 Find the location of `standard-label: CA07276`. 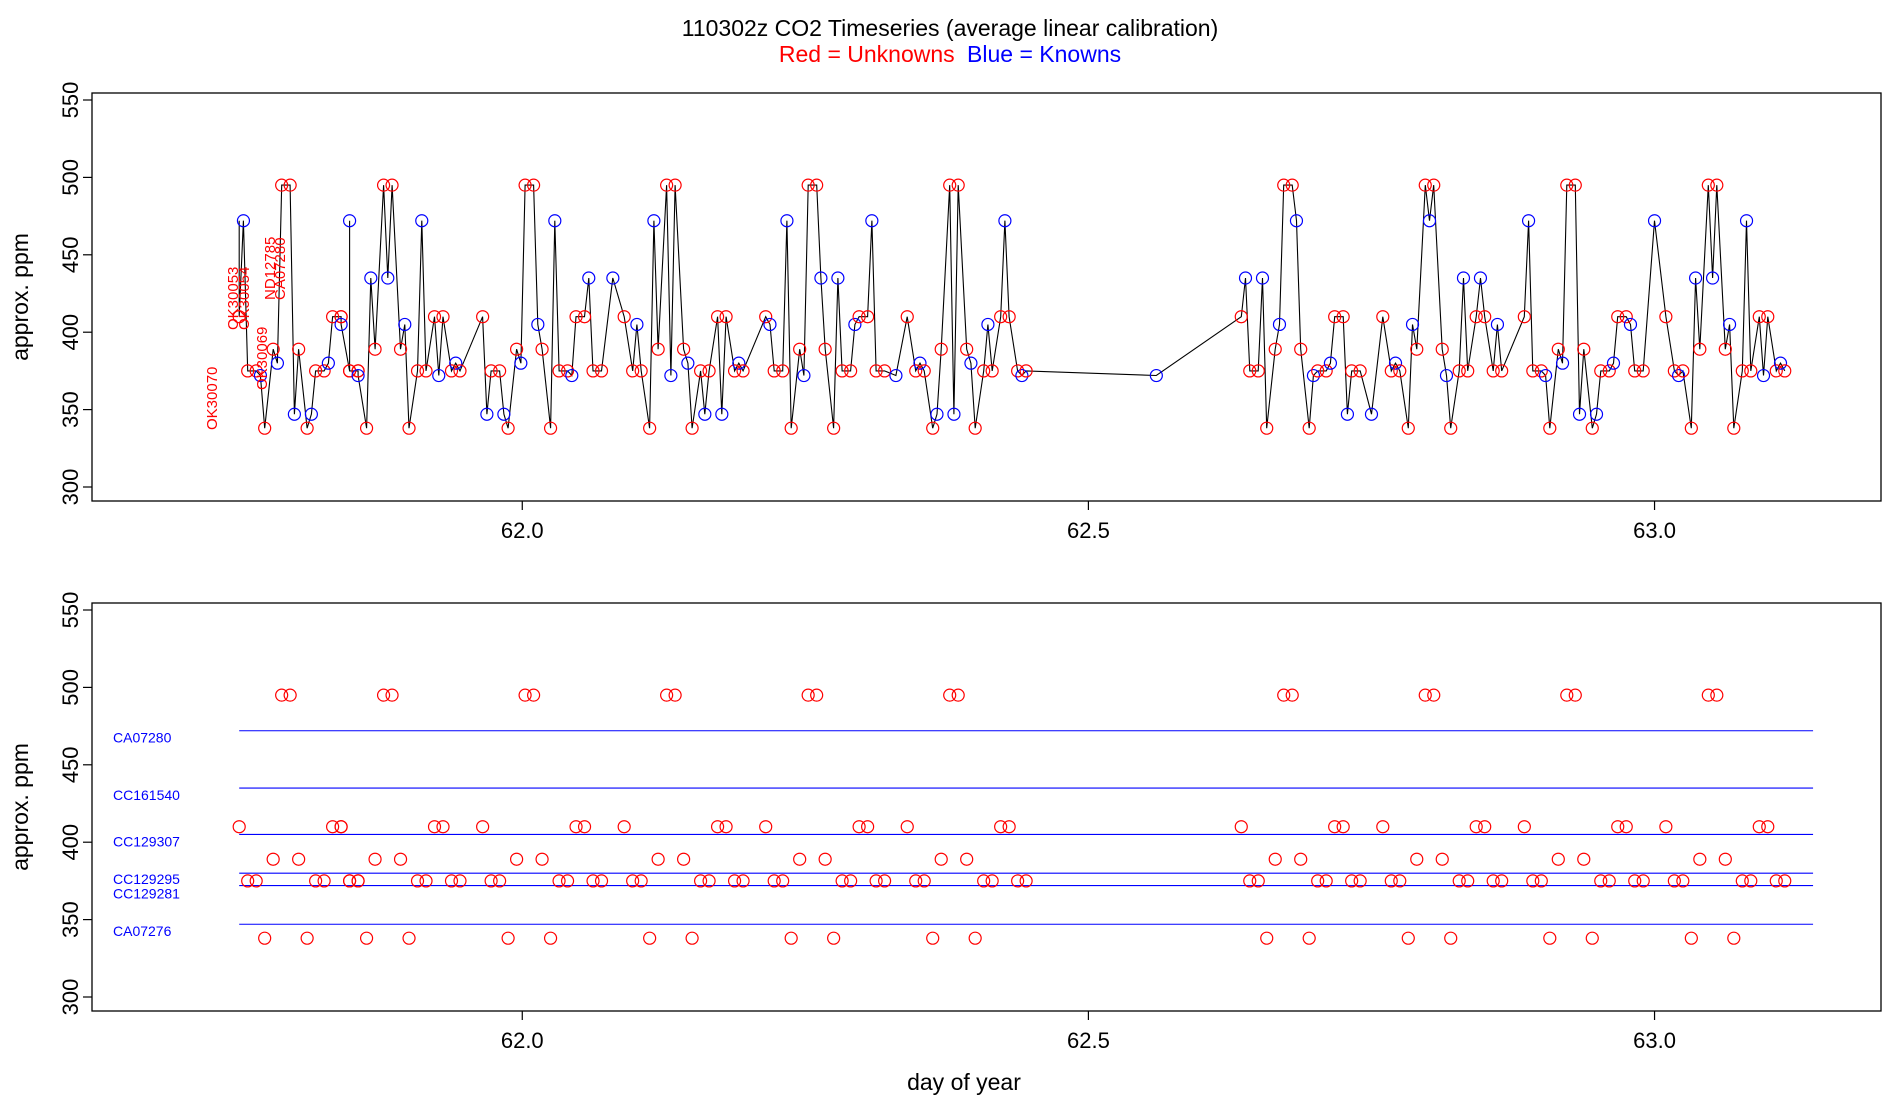

standard-label: CA07276 is located at coordinates (142, 931).